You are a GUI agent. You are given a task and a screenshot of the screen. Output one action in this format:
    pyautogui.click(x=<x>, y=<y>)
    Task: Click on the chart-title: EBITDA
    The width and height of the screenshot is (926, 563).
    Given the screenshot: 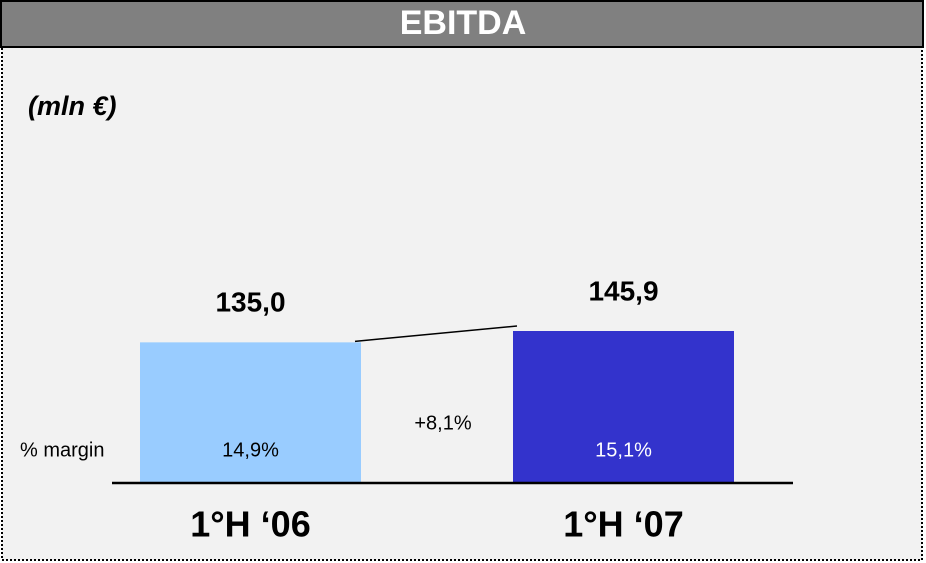 What is the action you would take?
    pyautogui.click(x=463, y=23)
    